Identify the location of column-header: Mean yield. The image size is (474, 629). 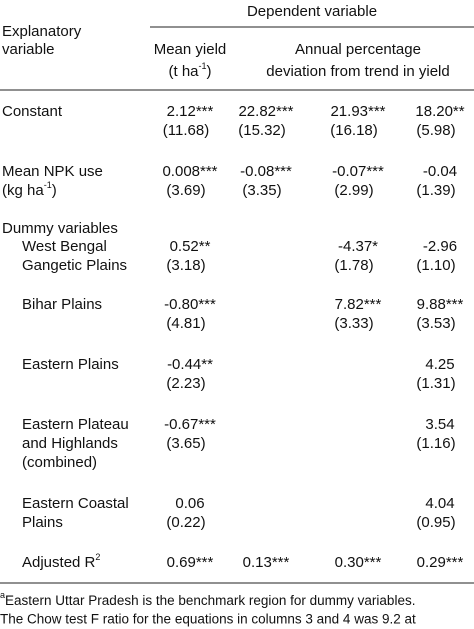
(190, 49).